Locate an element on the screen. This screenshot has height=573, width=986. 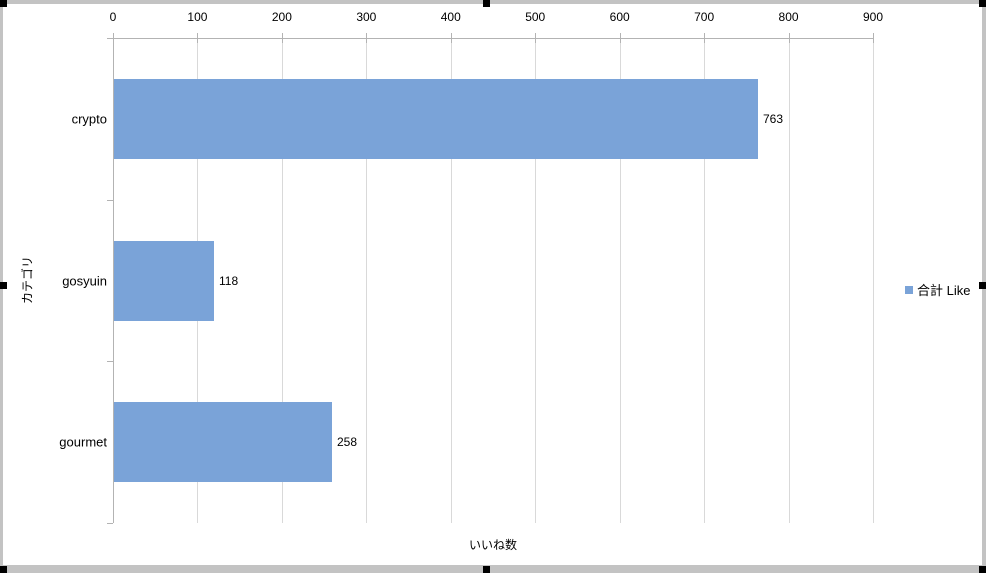
legend: 合計 Like is located at coordinates (937, 289).